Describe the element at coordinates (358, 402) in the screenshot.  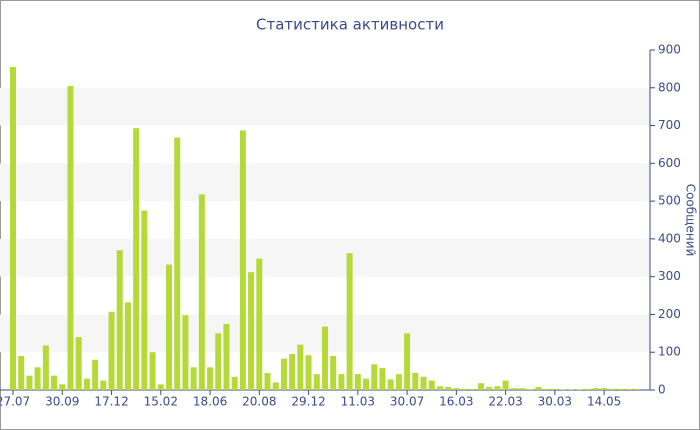
I see `x-tick-label: 11.03` at that location.